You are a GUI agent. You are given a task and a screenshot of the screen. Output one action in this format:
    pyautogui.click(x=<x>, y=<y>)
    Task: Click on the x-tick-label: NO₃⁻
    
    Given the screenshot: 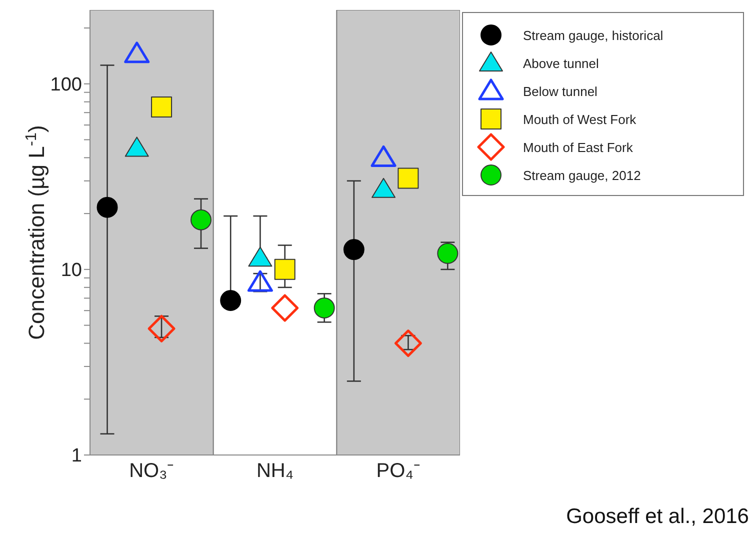 What is the action you would take?
    pyautogui.click(x=151, y=471)
    